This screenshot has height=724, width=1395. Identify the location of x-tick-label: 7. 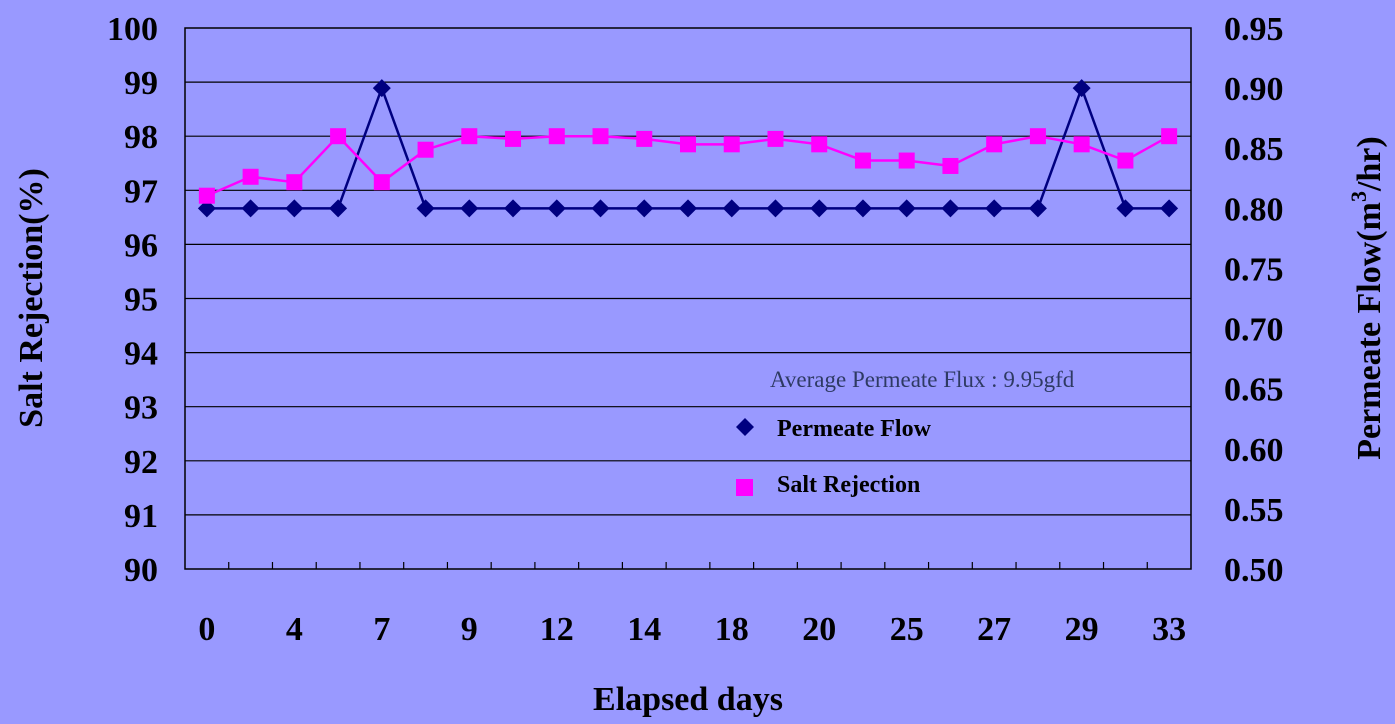
(381, 629).